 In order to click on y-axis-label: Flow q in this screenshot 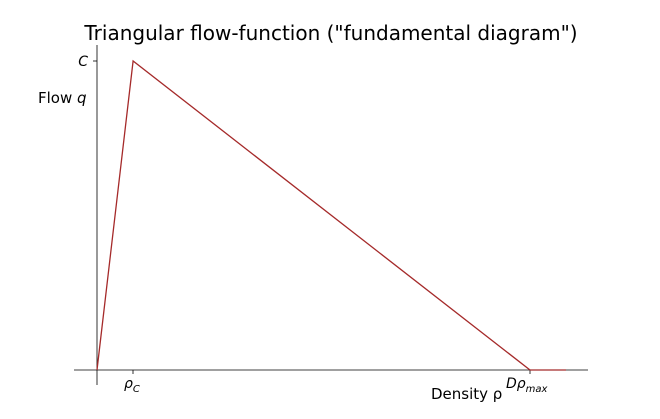, I will do `click(62, 98)`.